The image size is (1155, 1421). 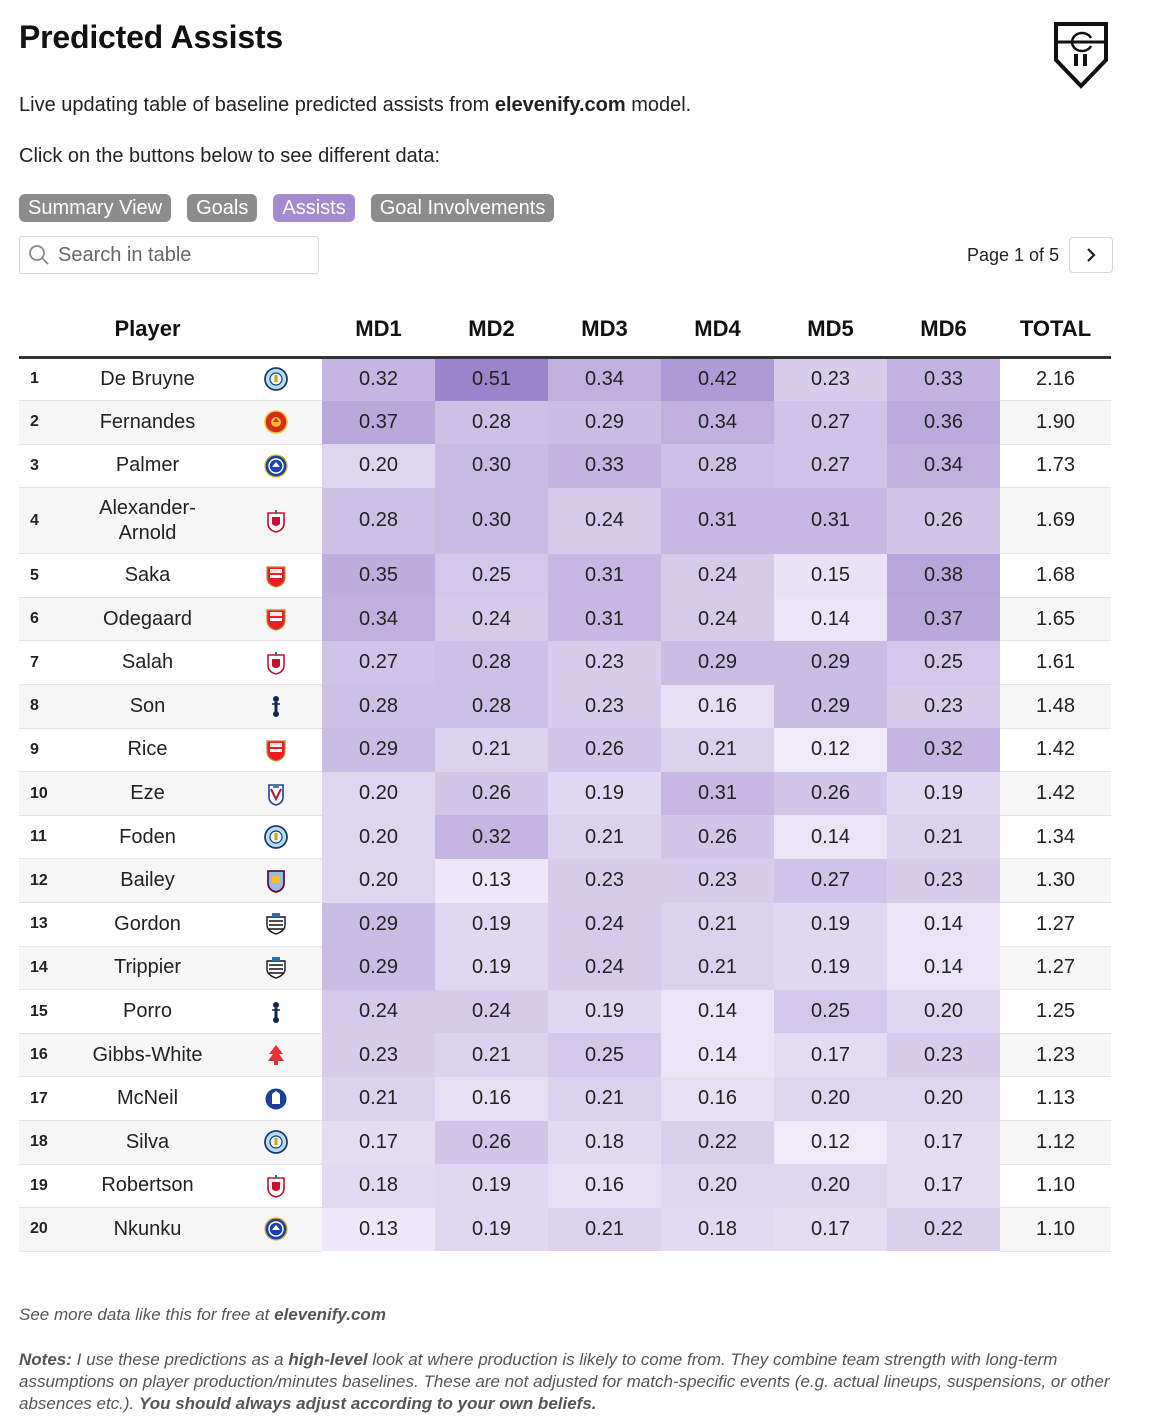 I want to click on chelsea-crest-icon, so click(x=276, y=466).